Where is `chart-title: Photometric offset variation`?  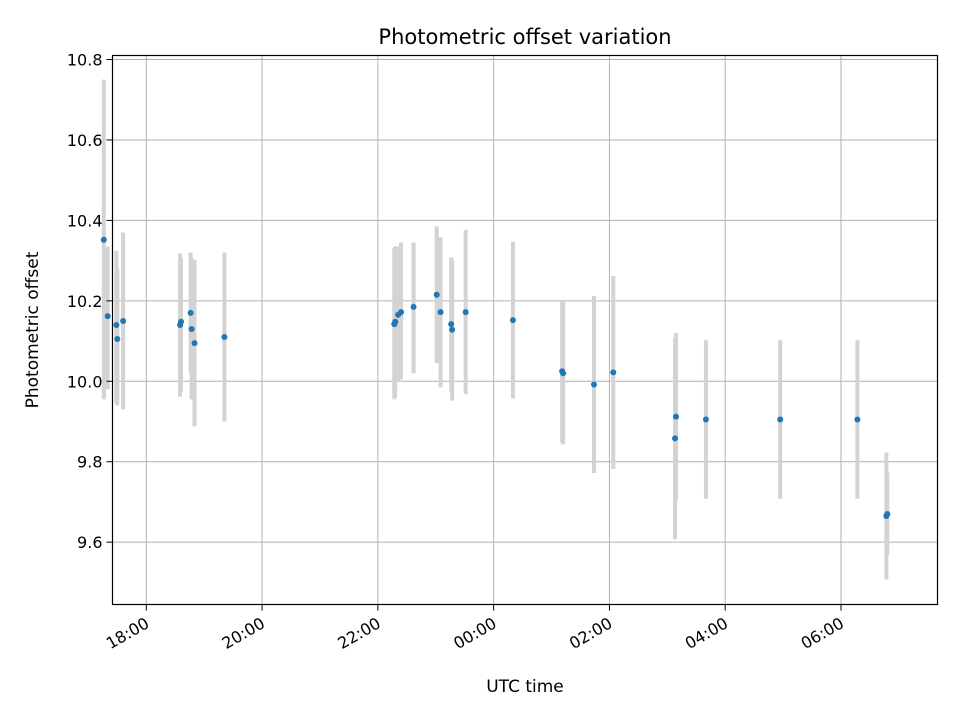 chart-title: Photometric offset variation is located at coordinates (524, 37).